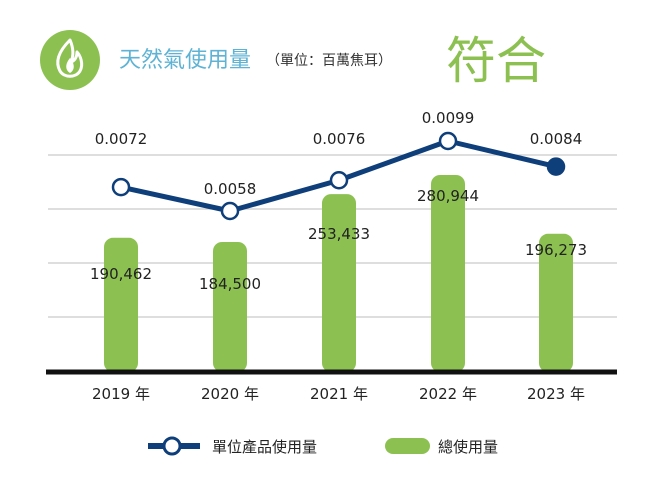 The width and height of the screenshot is (661, 484). Describe the element at coordinates (339, 234) in the screenshot. I see `bar-value-label: 253,433` at that location.